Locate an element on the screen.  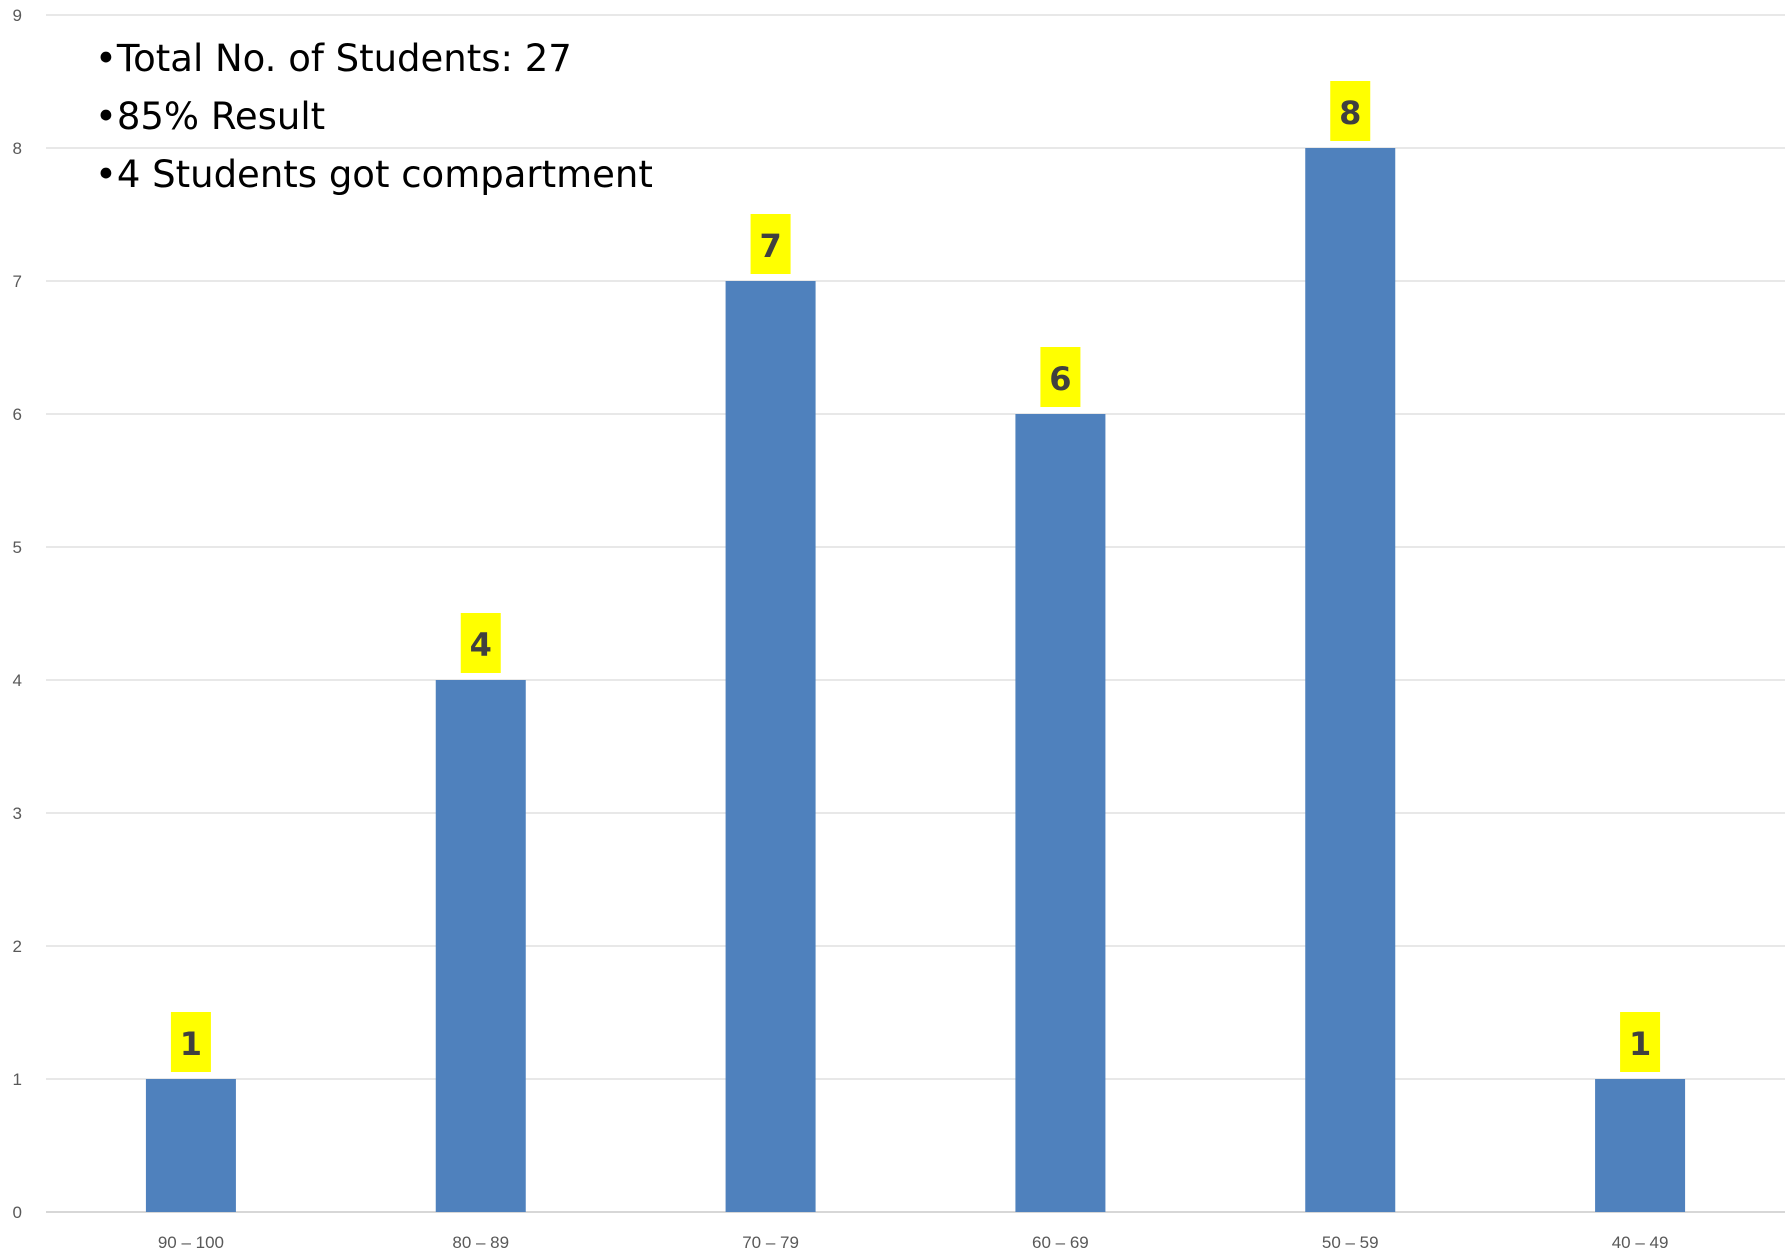
data-label: 4 is located at coordinates (481, 645).